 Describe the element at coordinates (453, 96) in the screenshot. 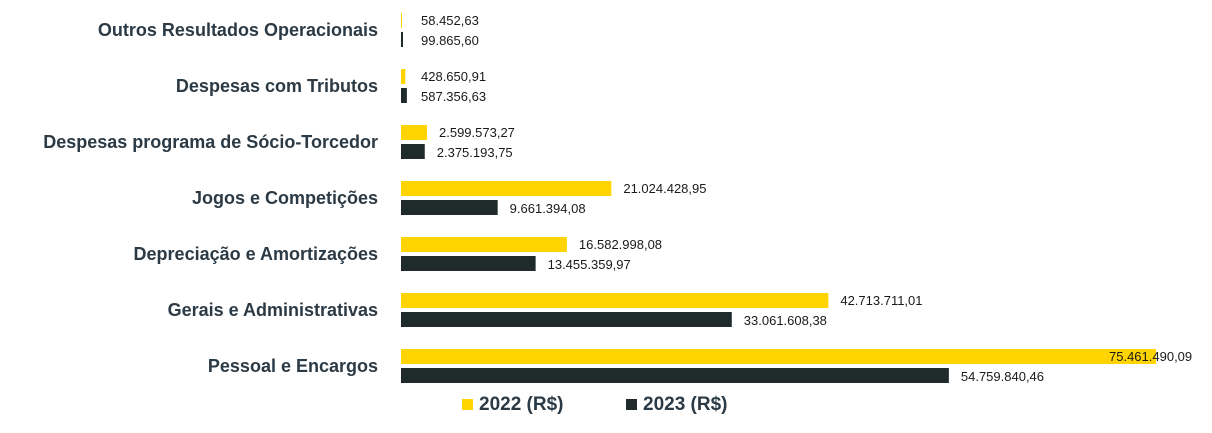

I see `value-label-2023: 587.356,63` at that location.